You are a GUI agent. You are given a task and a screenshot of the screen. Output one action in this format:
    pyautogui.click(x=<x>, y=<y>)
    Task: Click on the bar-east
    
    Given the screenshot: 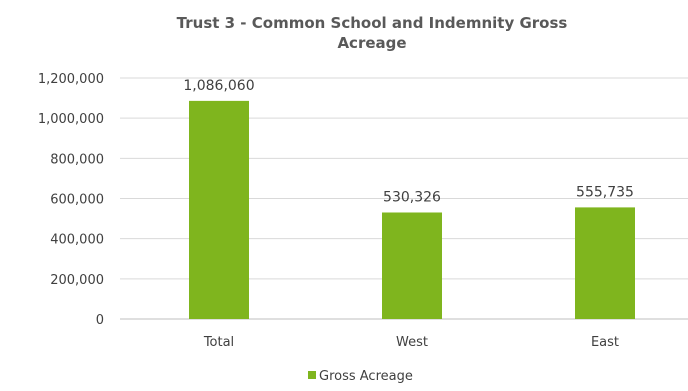 What is the action you would take?
    pyautogui.click(x=605, y=263)
    